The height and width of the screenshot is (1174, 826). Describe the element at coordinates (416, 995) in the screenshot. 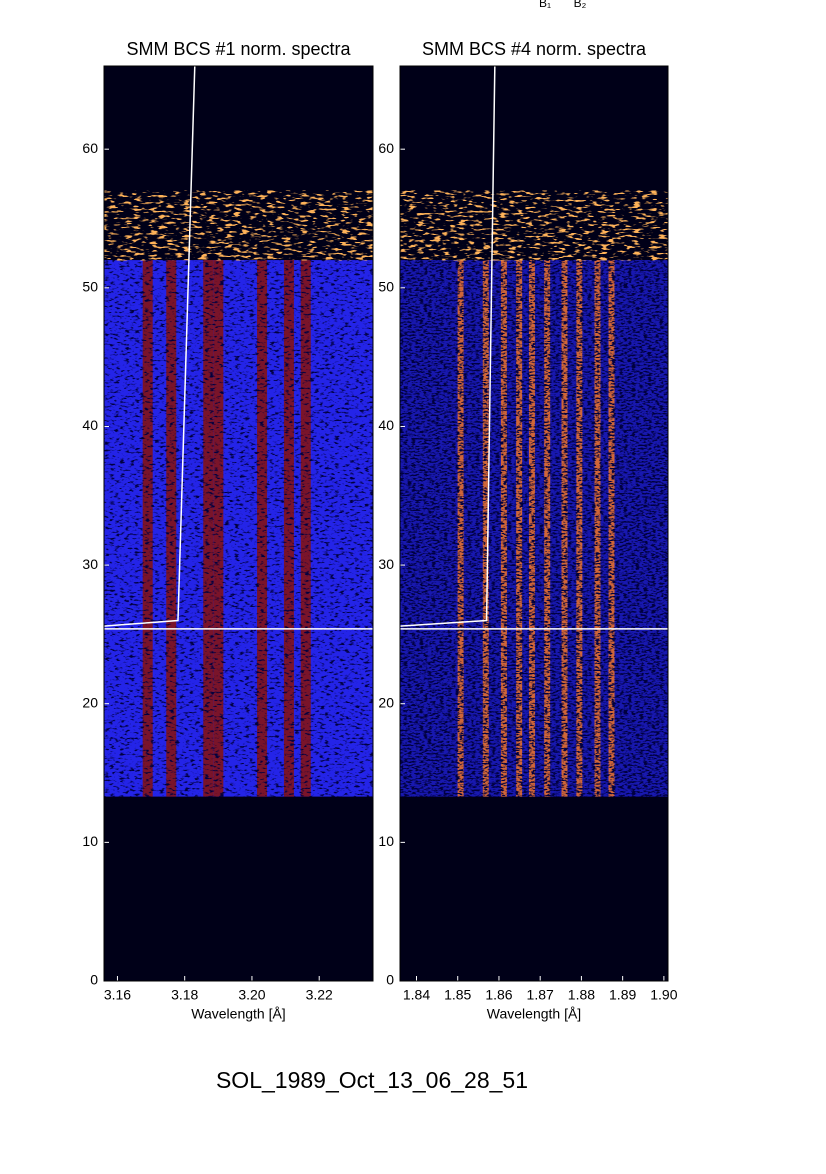

I see `x-tick-label: 1.84` at that location.